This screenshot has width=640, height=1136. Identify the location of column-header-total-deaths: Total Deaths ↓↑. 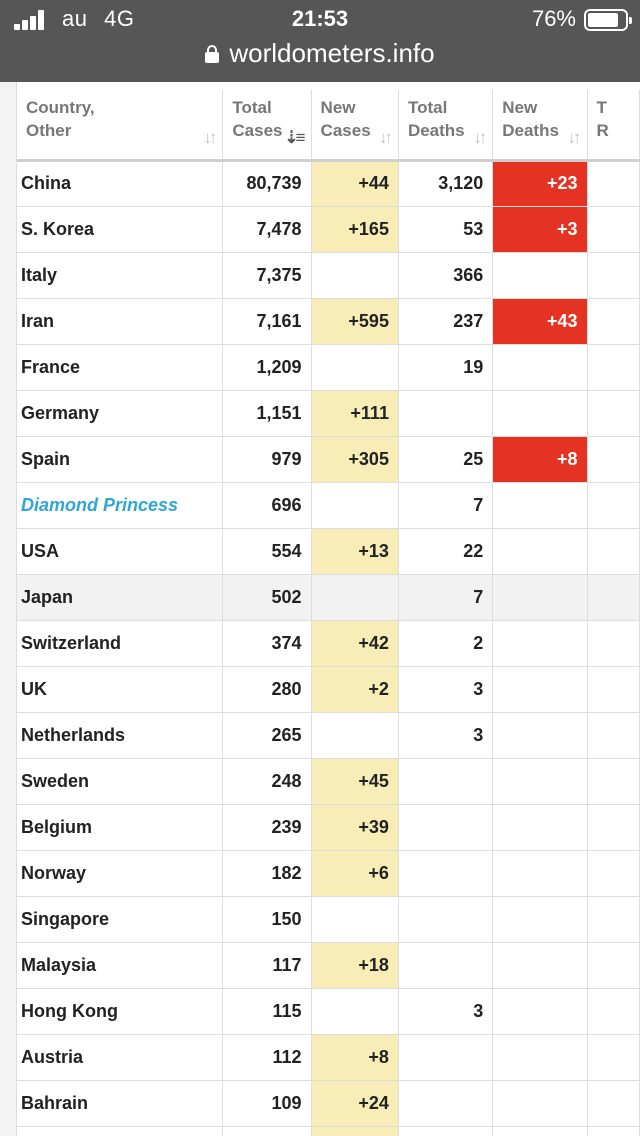
(446, 126).